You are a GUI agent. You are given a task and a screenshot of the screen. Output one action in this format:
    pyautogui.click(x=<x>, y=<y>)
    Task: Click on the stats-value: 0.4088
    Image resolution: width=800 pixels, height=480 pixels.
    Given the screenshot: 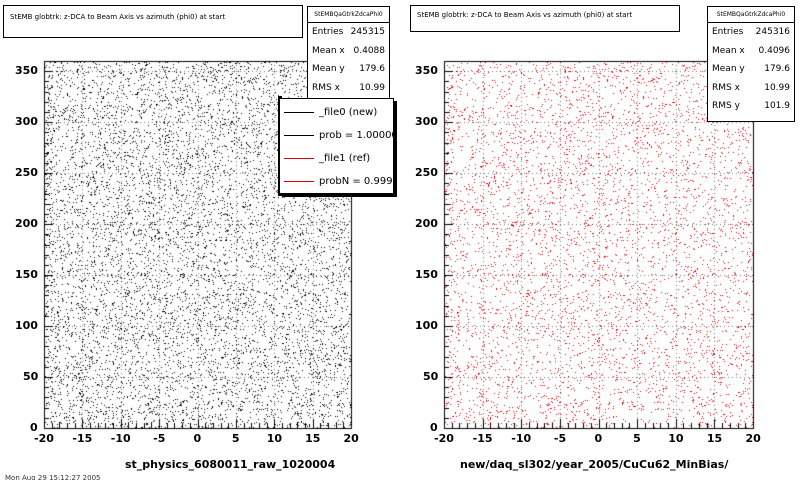 What is the action you would take?
    pyautogui.click(x=369, y=50)
    